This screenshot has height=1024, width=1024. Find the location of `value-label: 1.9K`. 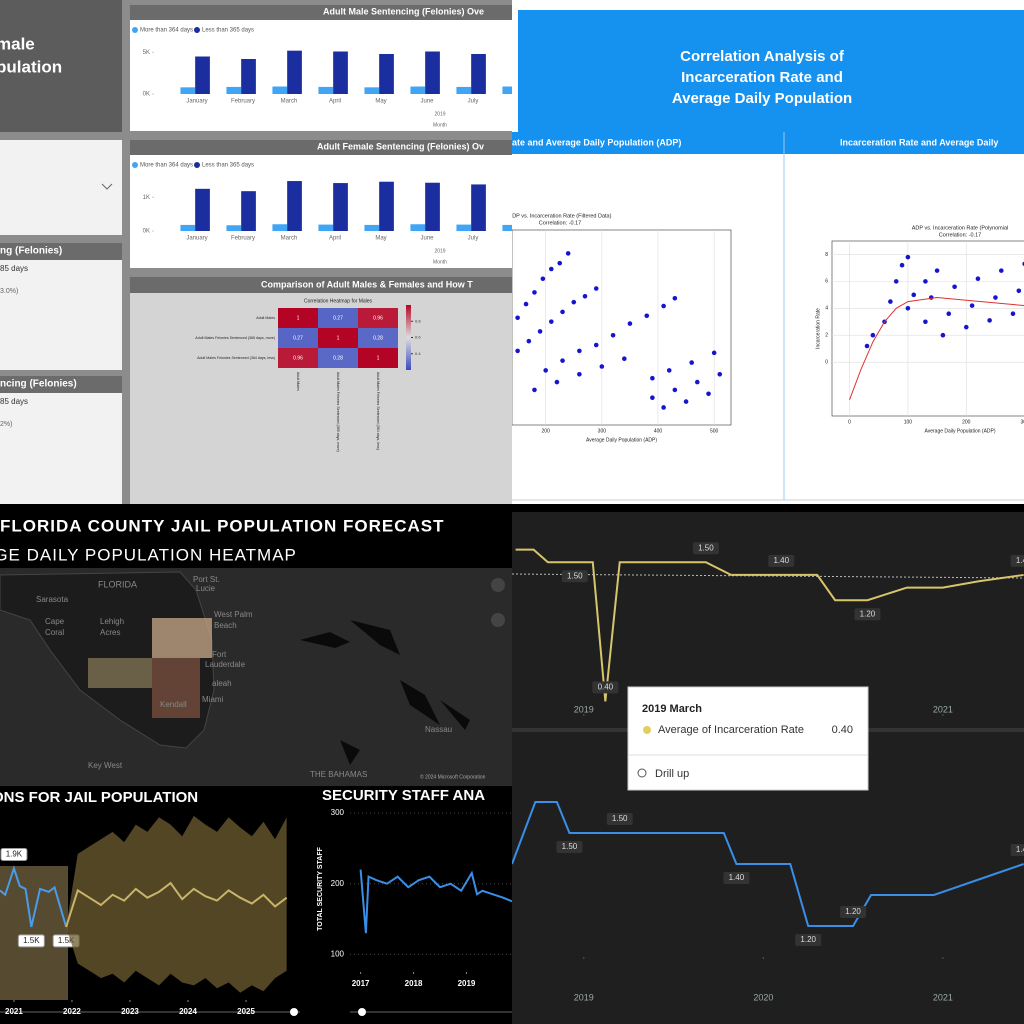

value-label: 1.9K is located at coordinates (14, 854).